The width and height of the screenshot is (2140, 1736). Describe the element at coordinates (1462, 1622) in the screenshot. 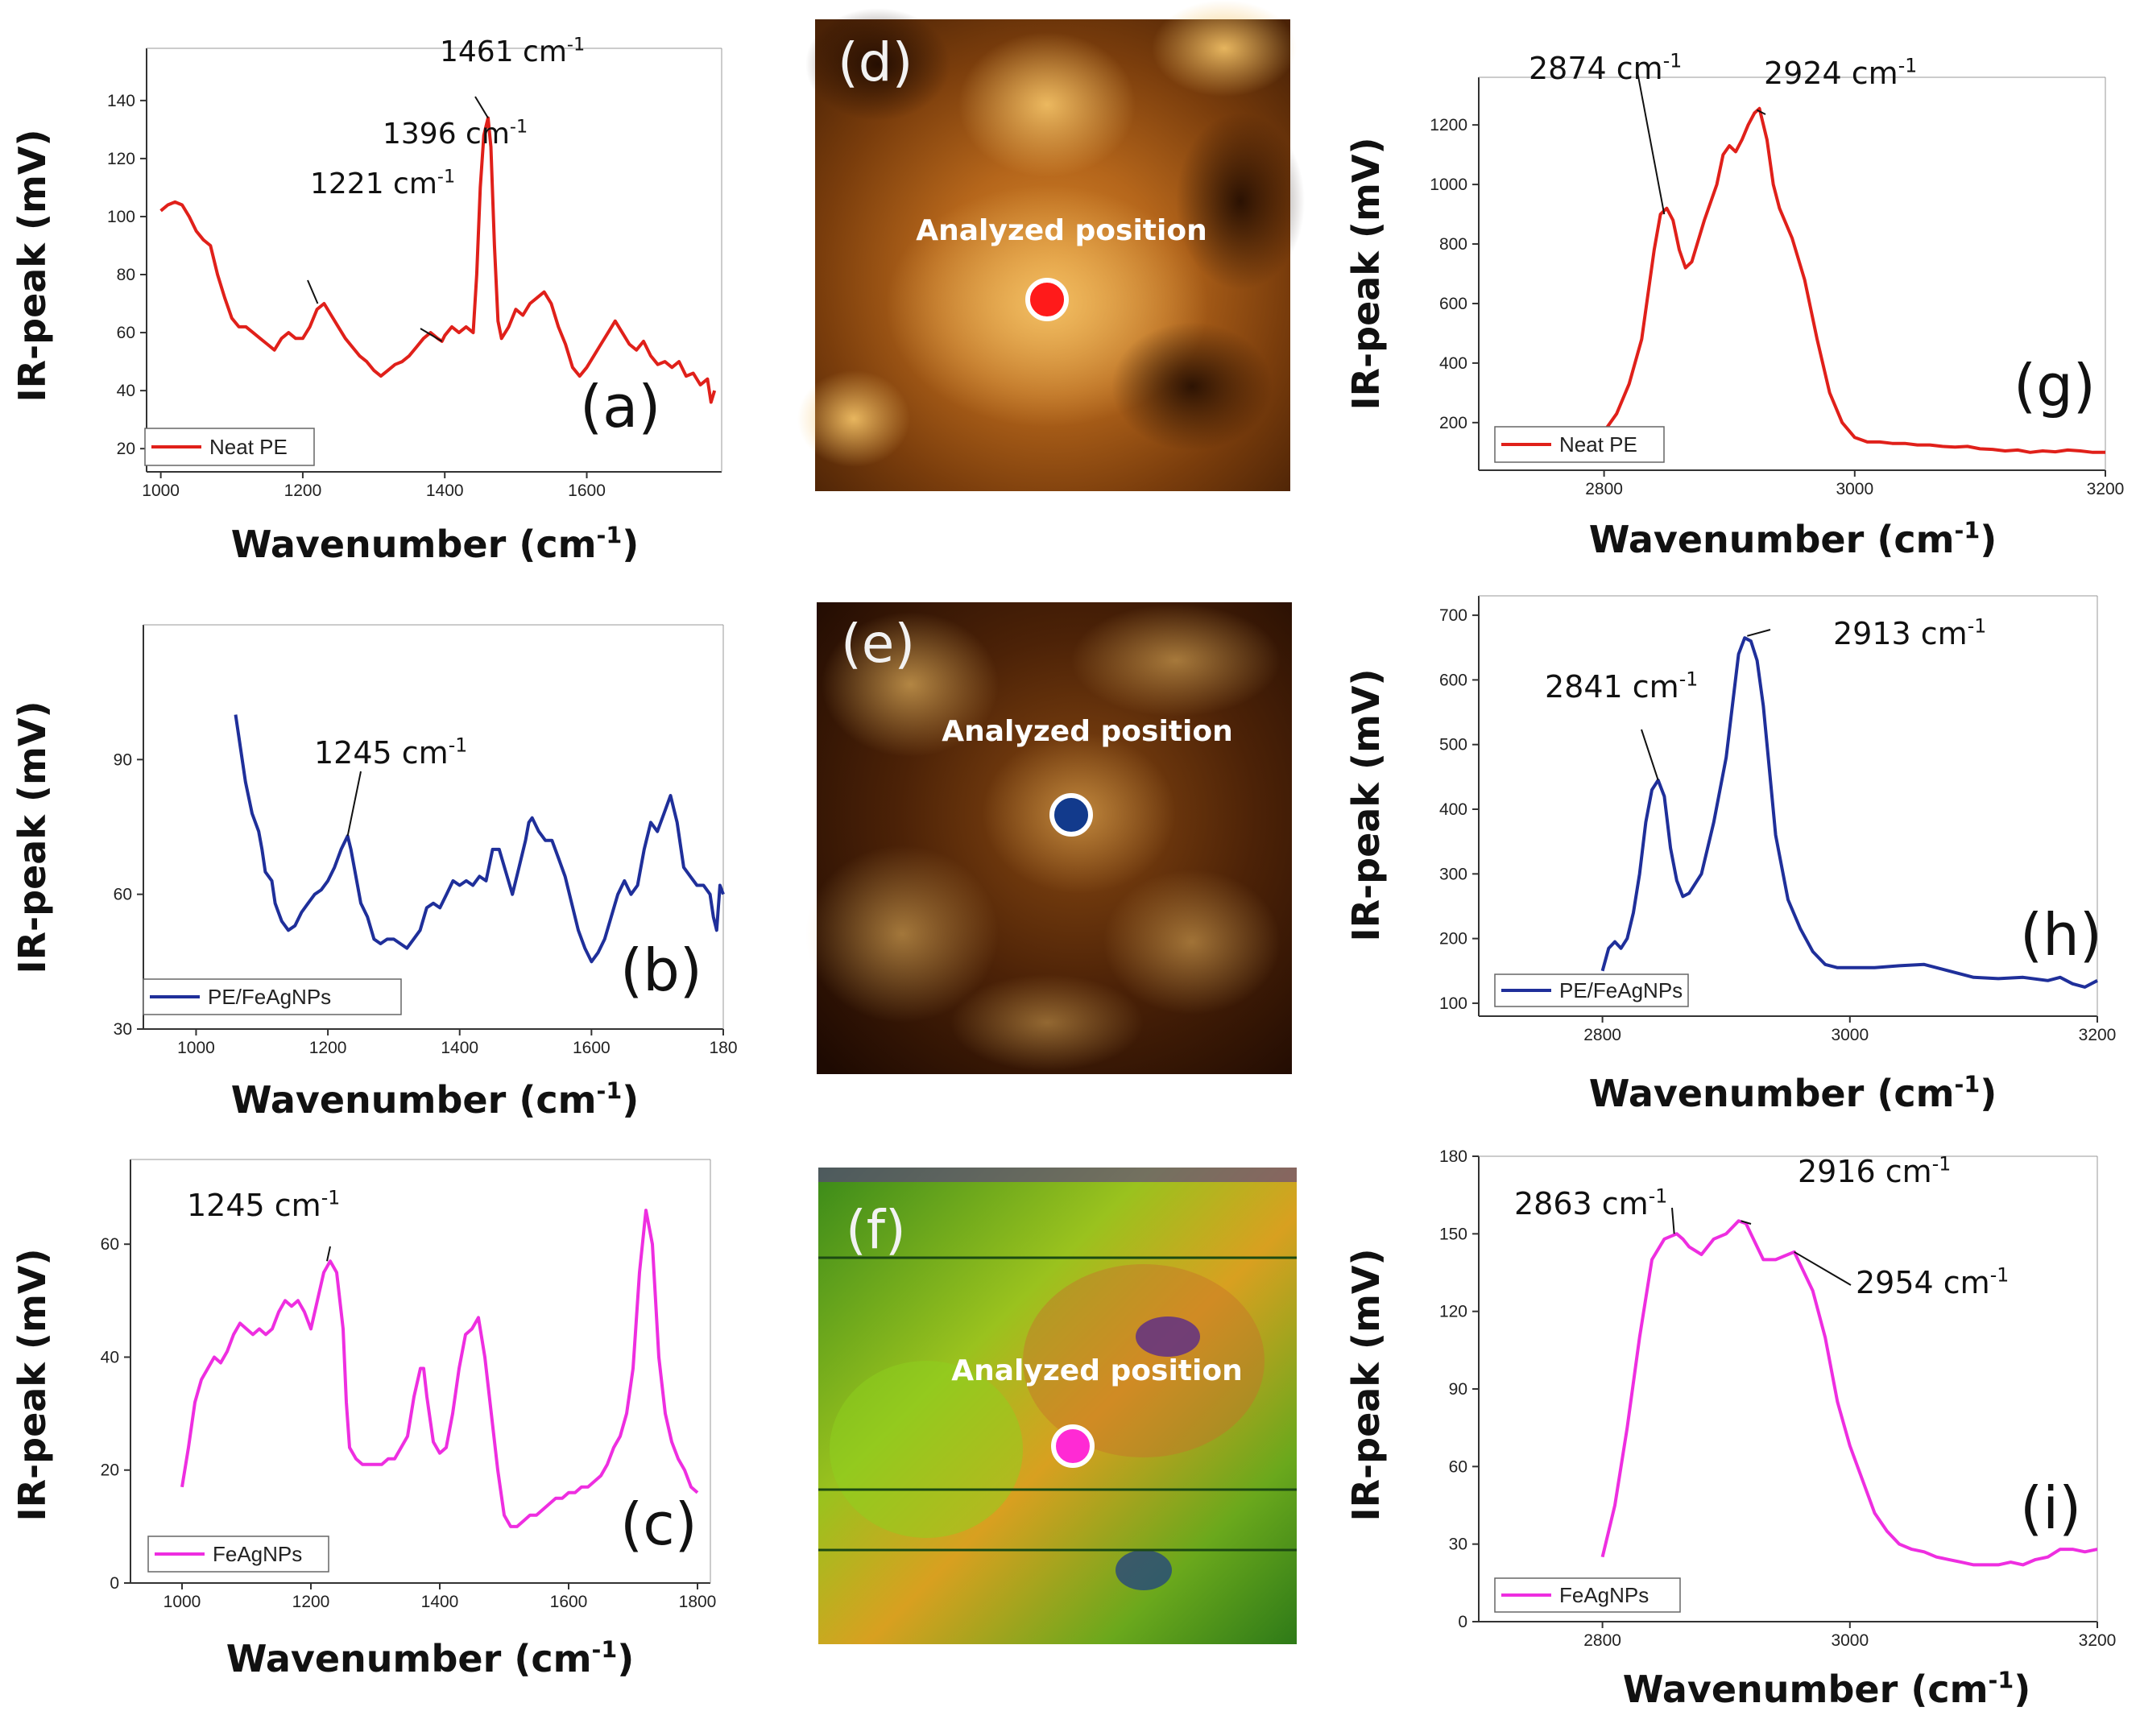

I see `y-tick-label: 0` at that location.